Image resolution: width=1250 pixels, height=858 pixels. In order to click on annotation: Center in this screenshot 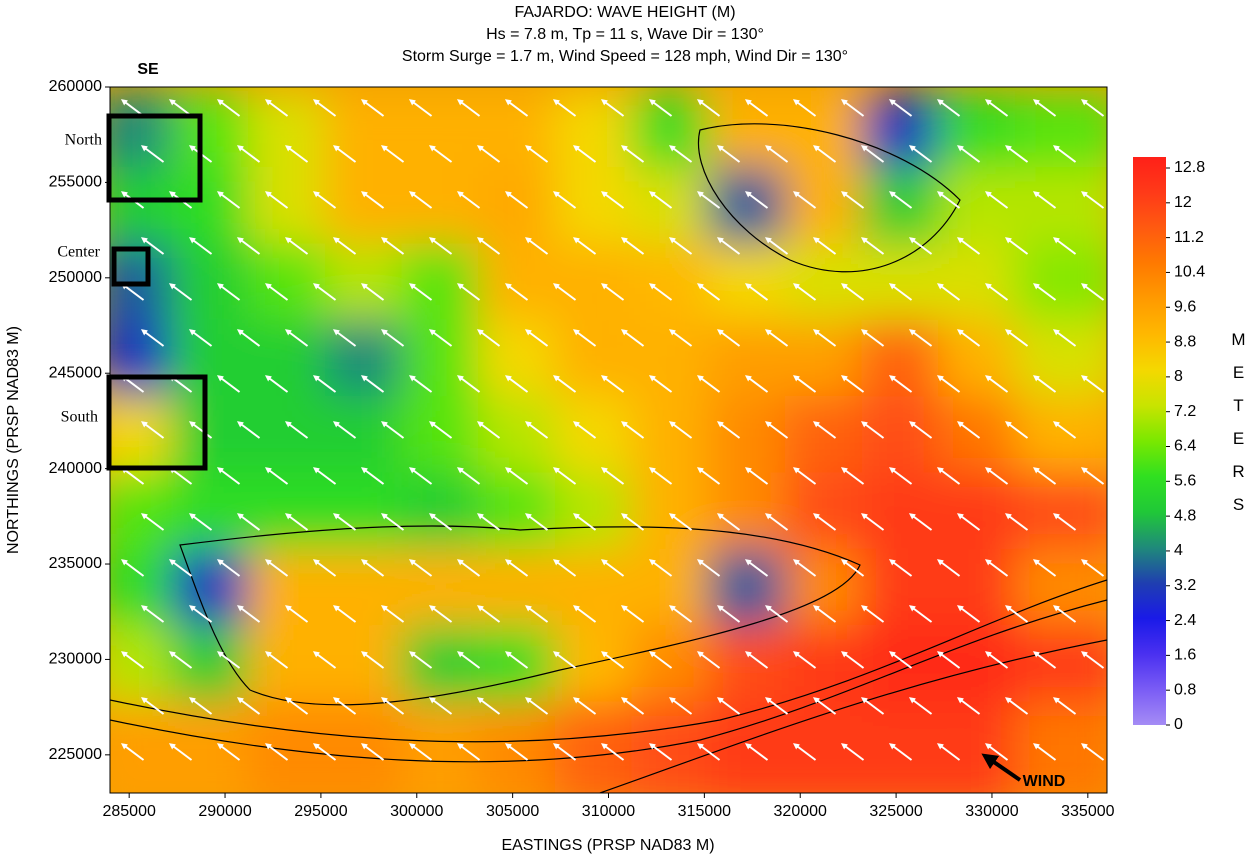, I will do `click(78, 252)`.